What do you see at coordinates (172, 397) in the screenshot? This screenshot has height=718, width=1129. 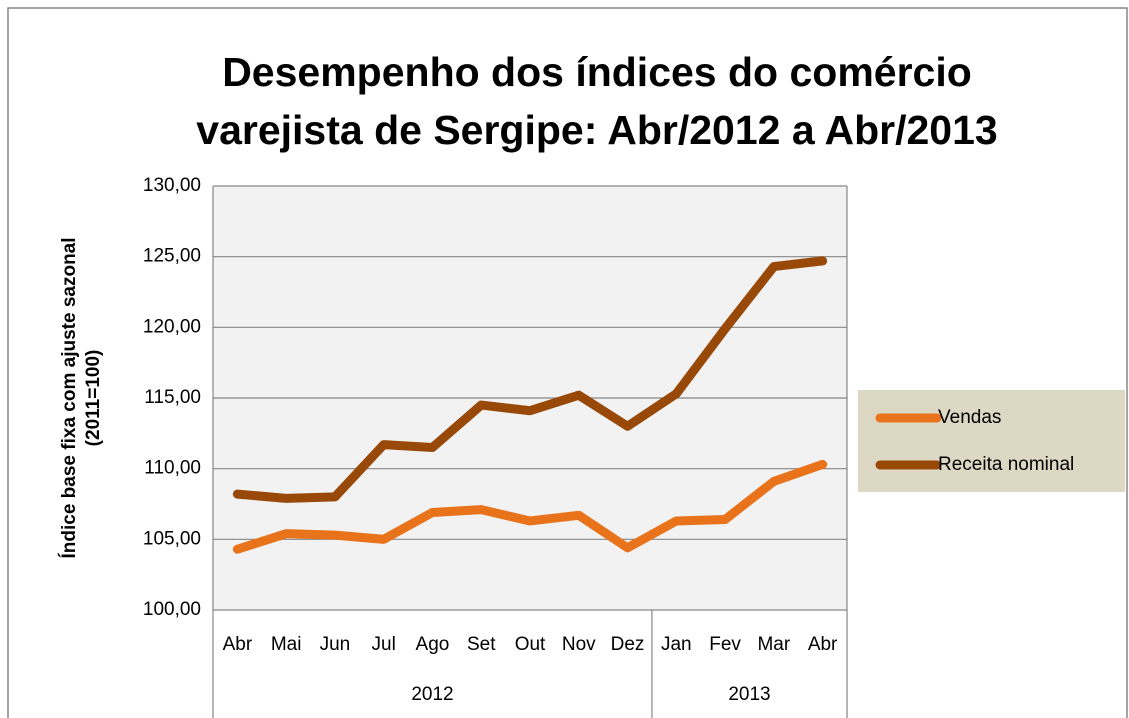 I see `y-tick-label: 115,00` at bounding box center [172, 397].